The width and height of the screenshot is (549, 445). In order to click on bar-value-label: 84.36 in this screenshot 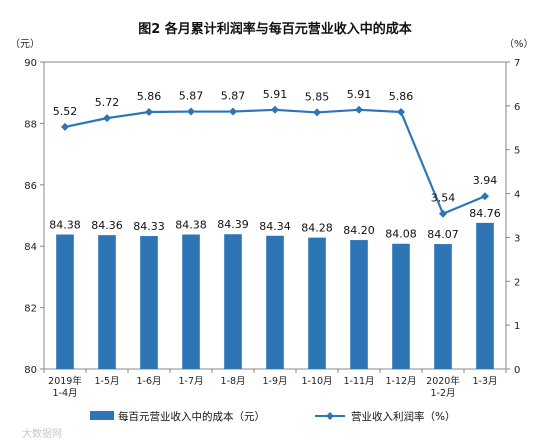, I will do `click(107, 225)`.